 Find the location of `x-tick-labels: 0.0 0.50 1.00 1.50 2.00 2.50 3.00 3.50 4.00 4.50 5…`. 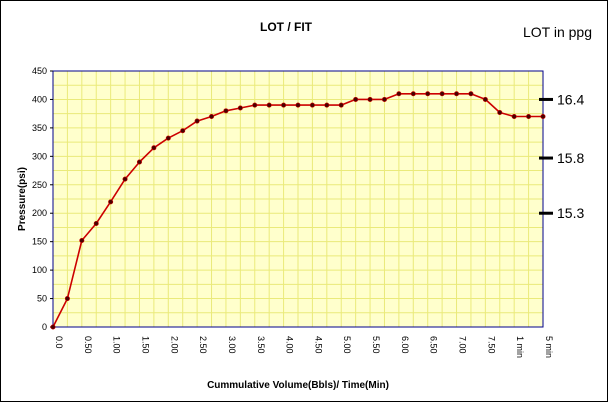

x-tick-labels: 0.0 0.50 1.00 1.50 2.00 2.50 3.00 3.50 4.00 4.50 5… is located at coordinates (304, 347).